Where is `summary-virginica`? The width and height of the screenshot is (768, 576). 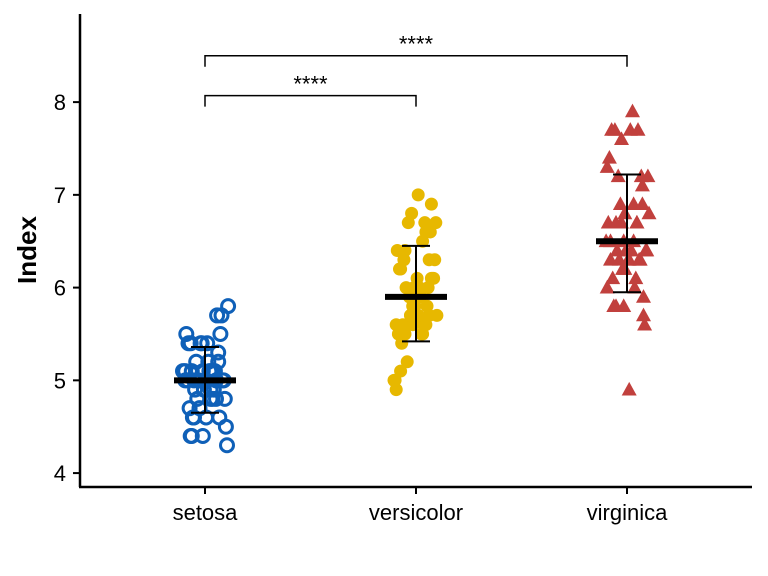 summary-virginica is located at coordinates (627, 233).